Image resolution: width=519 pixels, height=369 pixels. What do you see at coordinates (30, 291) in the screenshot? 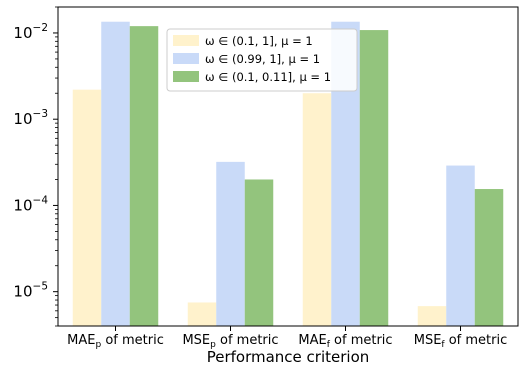
I see `y-tick-label: 10⁻⁵` at bounding box center [30, 291].